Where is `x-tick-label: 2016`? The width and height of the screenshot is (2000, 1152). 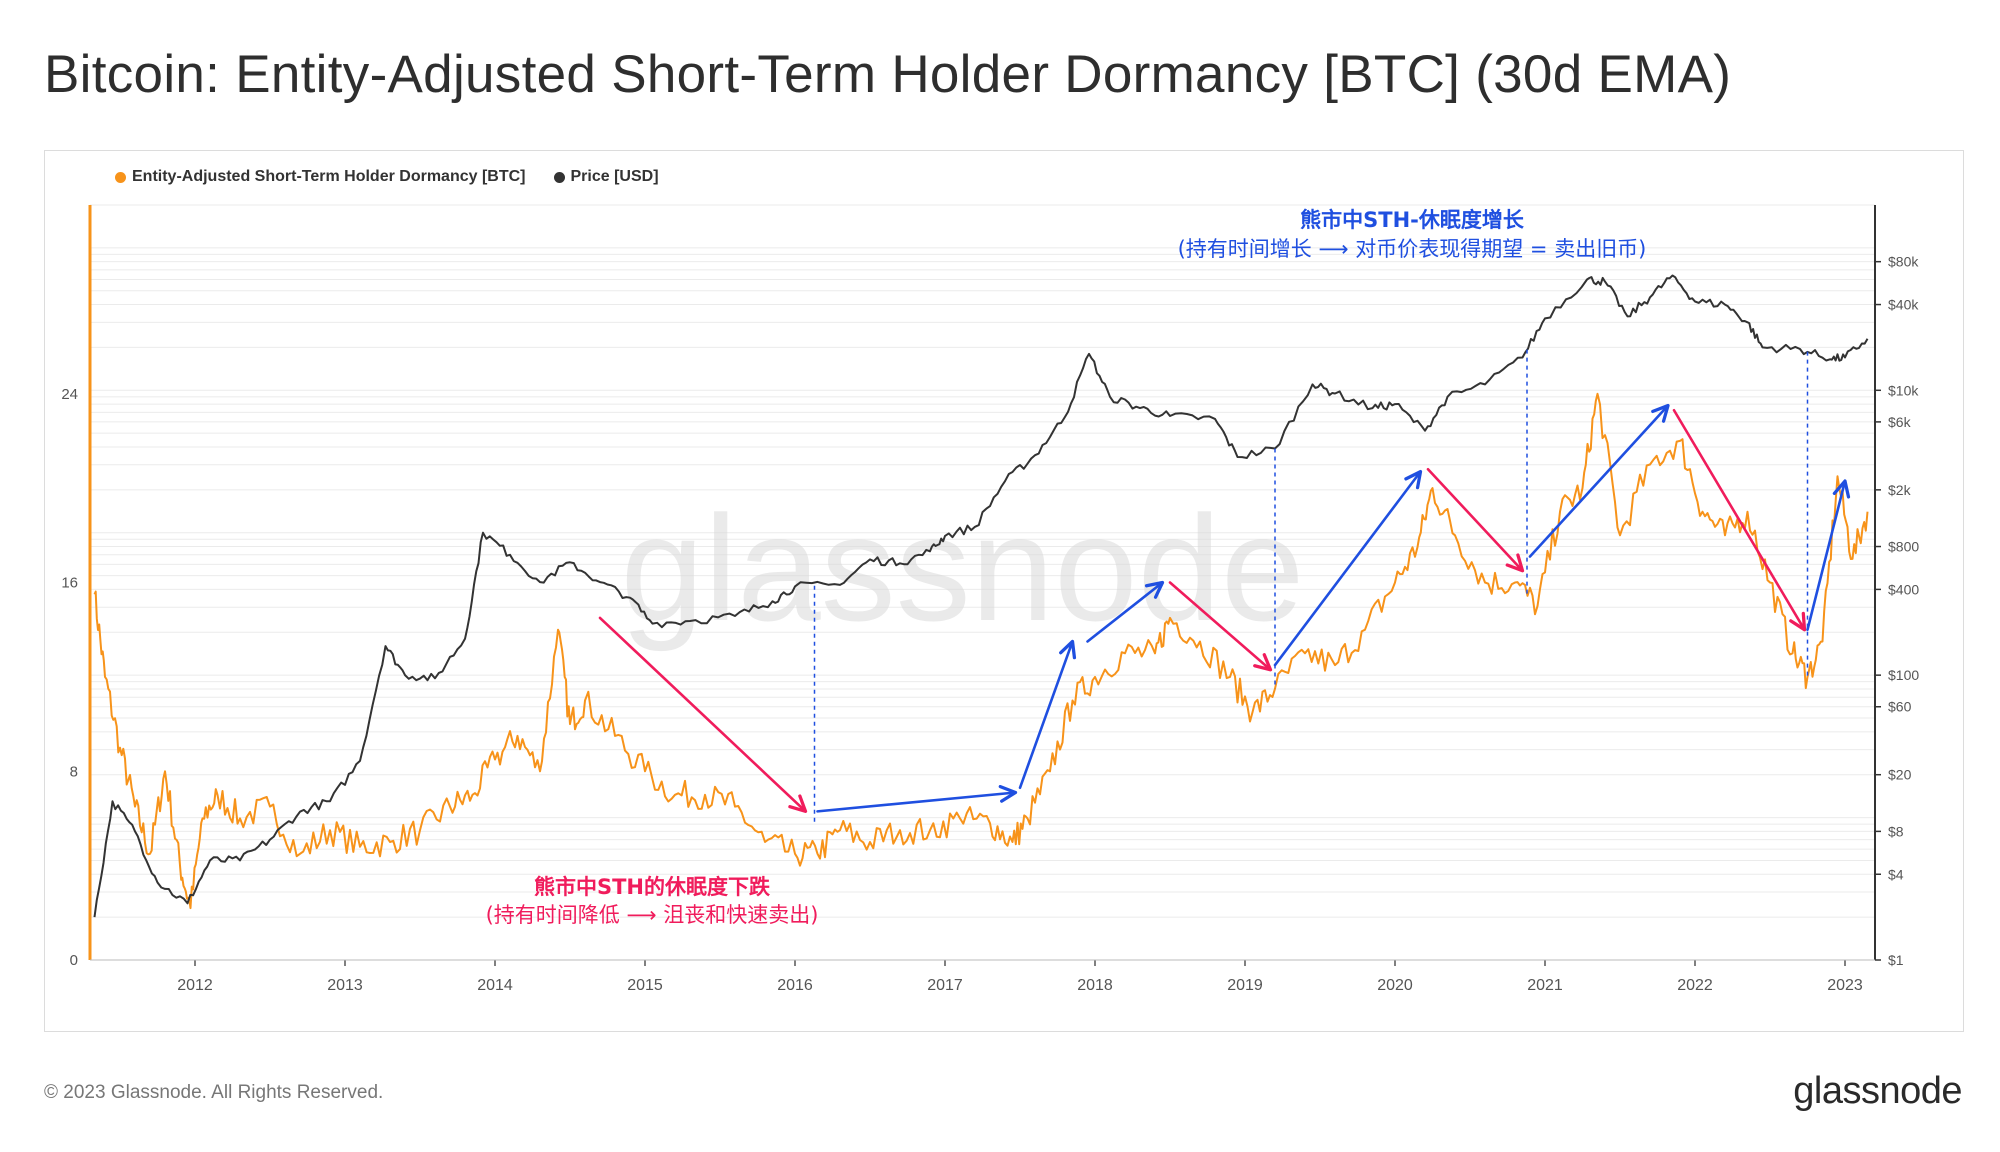 x-tick-label: 2016 is located at coordinates (795, 985).